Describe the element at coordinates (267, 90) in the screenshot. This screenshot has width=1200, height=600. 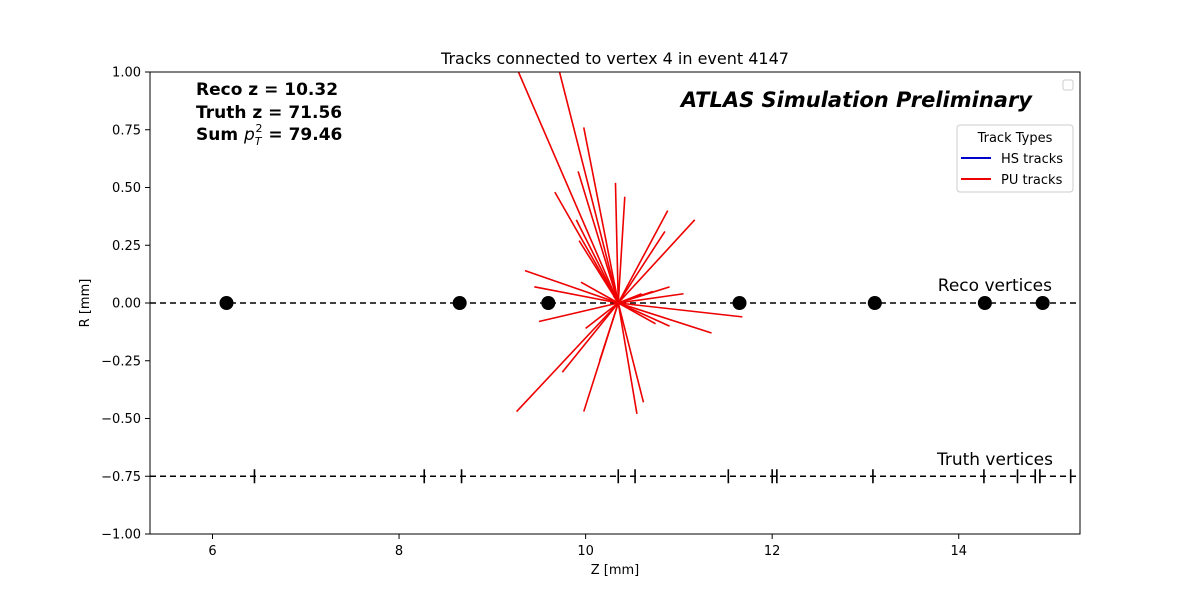
I see `reco-z-stat: Reco z = 10.32` at that location.